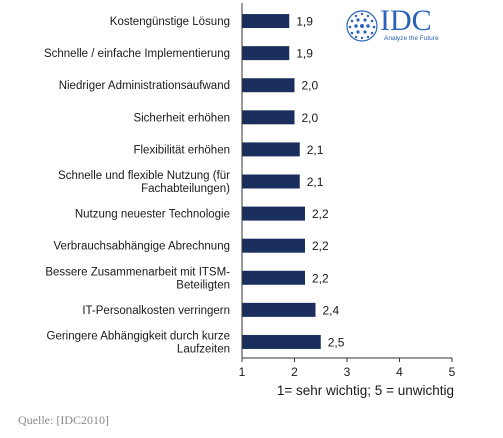 Image resolution: width=503 pixels, height=438 pixels. Describe the element at coordinates (137, 54) in the screenshot. I see `category-label: Schnelle / einfache Implementierung` at that location.